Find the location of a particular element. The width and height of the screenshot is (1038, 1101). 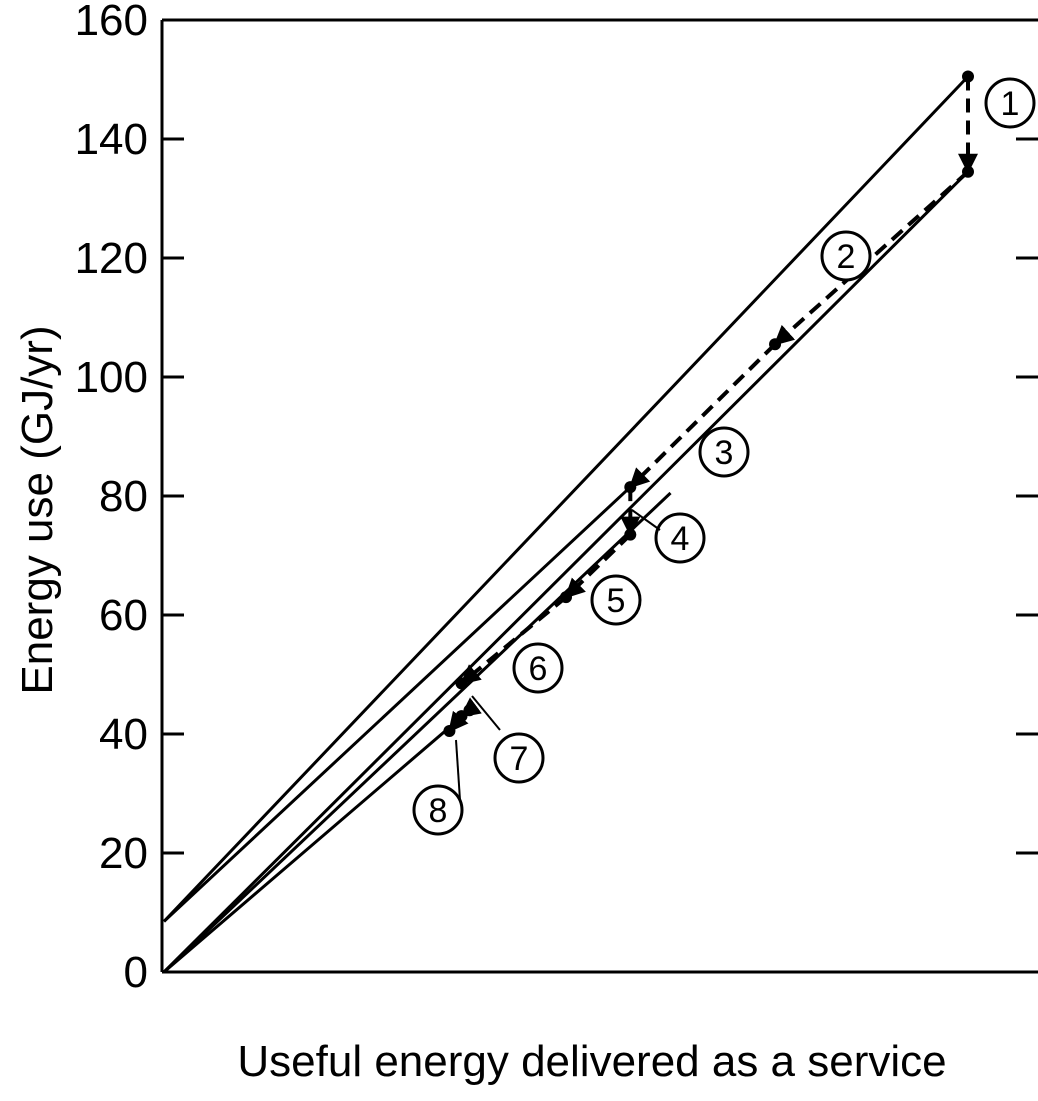

step-label-4: 4 is located at coordinates (668, 536).